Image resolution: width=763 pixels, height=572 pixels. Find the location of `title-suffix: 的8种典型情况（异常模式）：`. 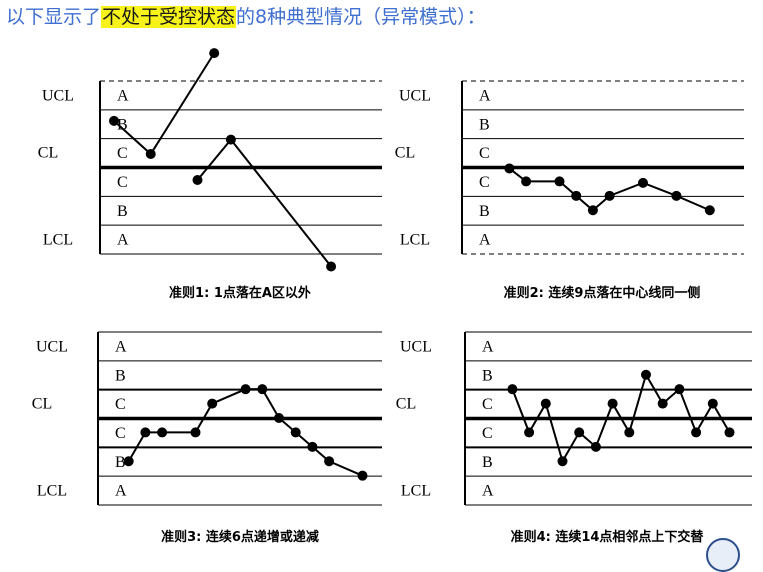

title-suffix: 的8种典型情况（异常模式）： is located at coordinates (361, 17).